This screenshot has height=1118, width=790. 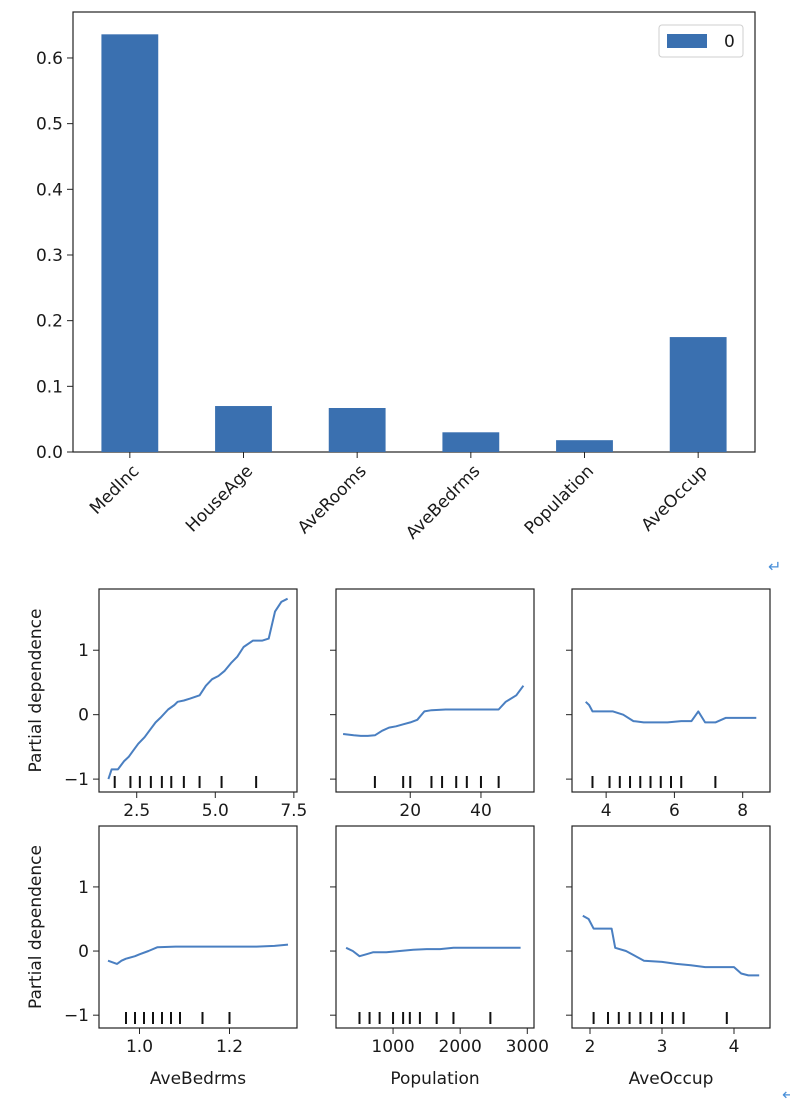 What do you see at coordinates (215, 811) in the screenshot?
I see `pd-panel-1-x-tick-label: 5.0` at bounding box center [215, 811].